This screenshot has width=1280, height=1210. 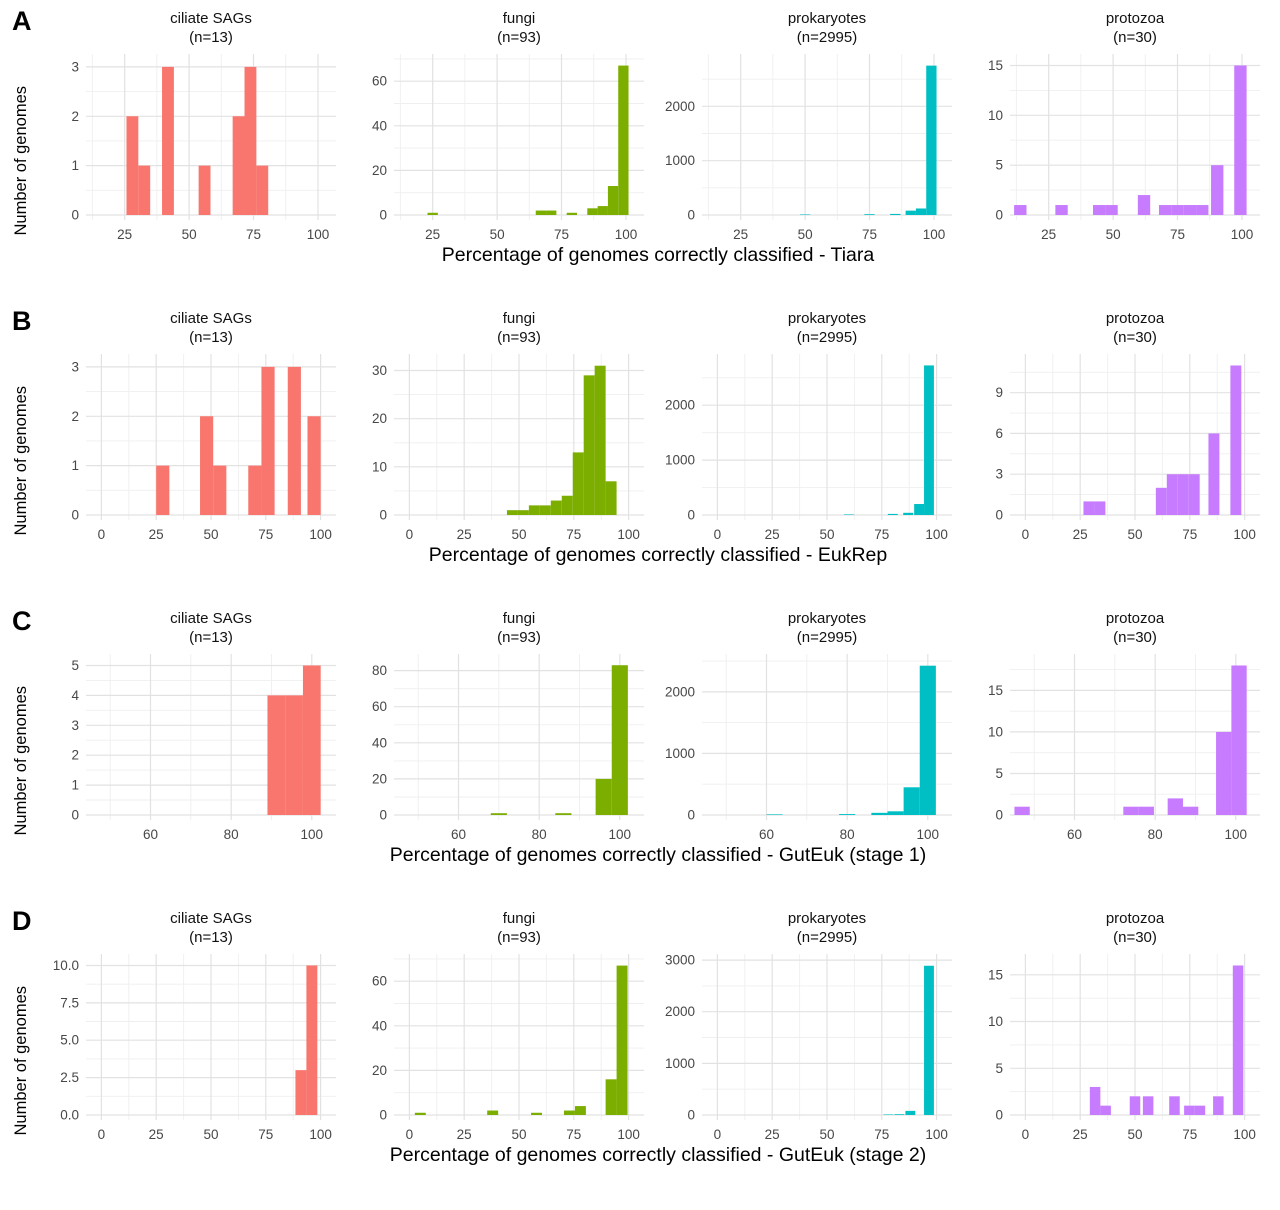 I want to click on y-tick-label: 1000, so click(x=680, y=160).